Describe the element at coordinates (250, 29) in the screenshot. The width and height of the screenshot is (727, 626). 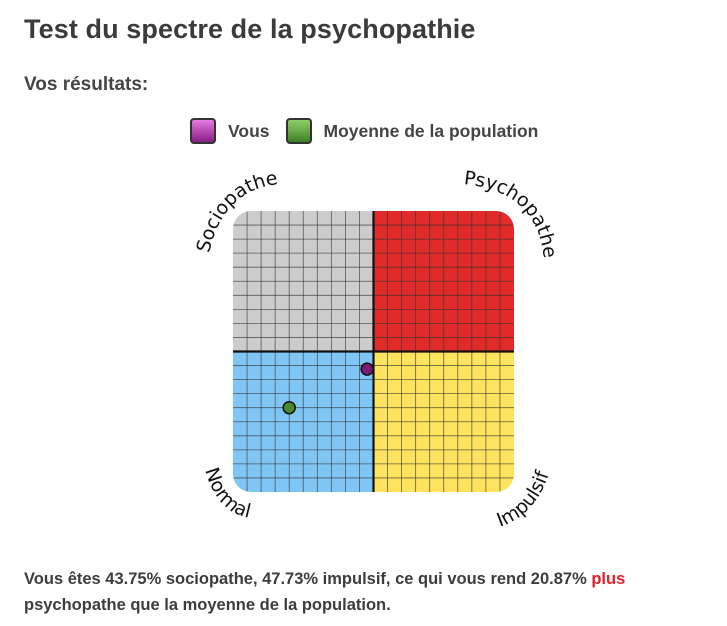
I see `page-title: Test du spectre de la psychopathie` at that location.